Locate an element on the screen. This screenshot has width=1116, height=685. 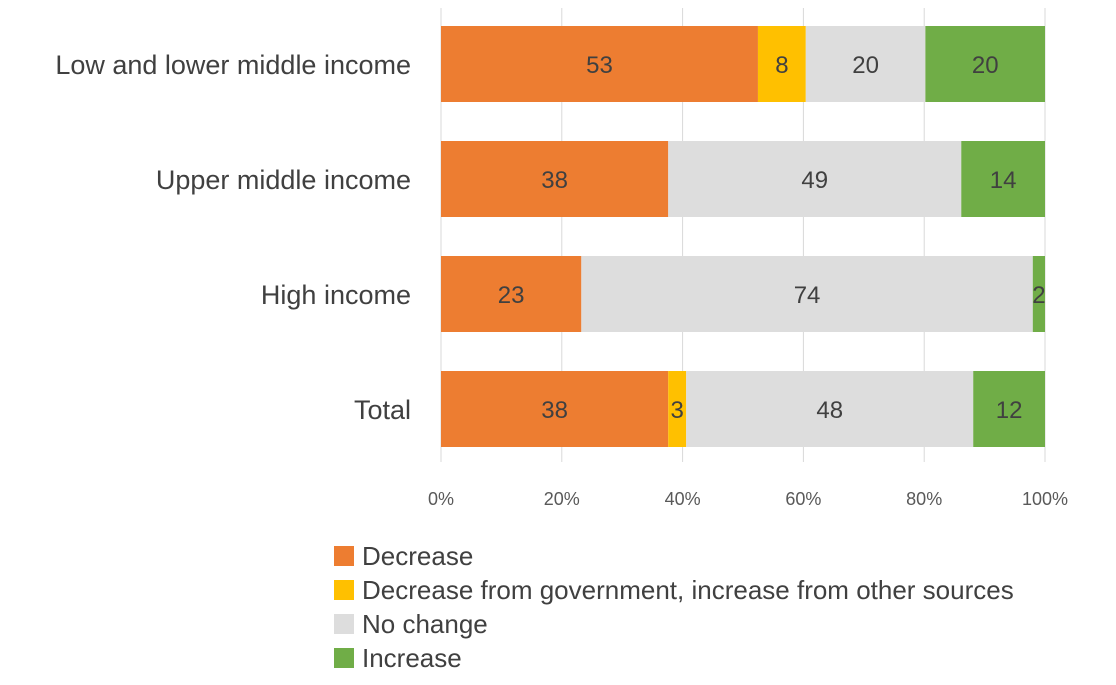
legend-label-no-change: No change is located at coordinates (425, 623).